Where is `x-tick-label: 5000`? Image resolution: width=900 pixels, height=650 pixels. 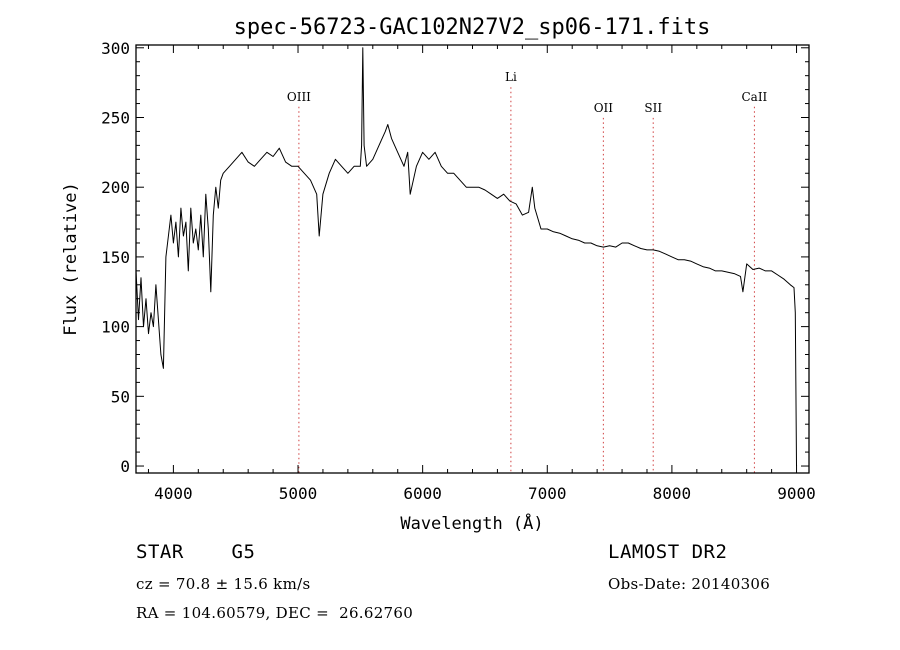 x-tick-label: 5000 is located at coordinates (298, 493).